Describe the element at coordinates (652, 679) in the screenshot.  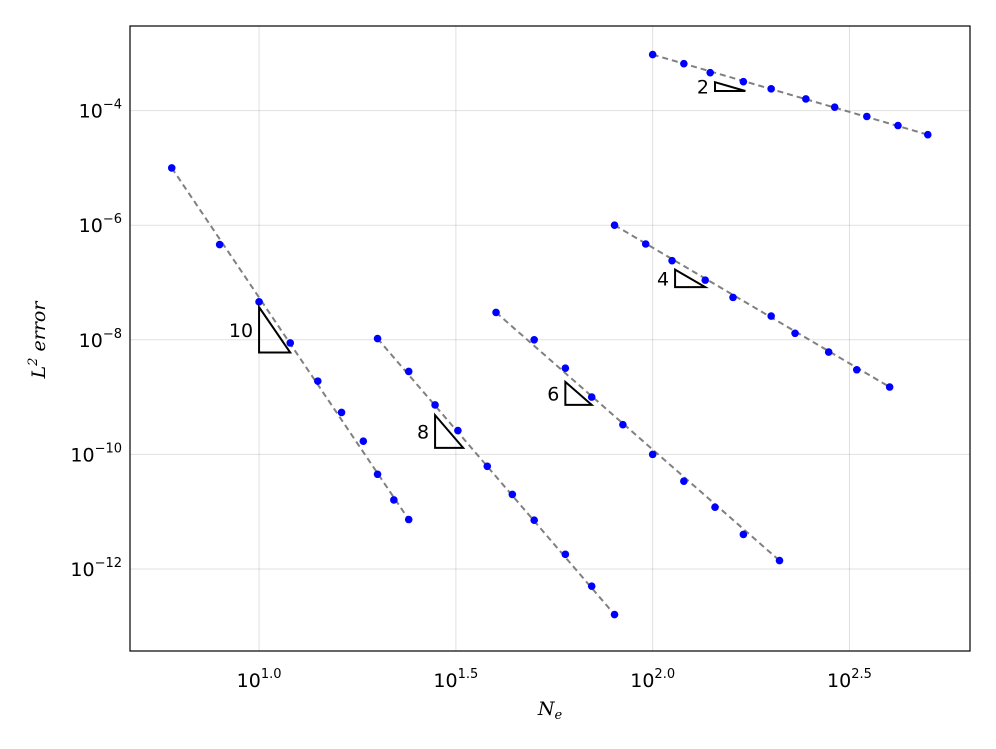
I see `x-tick-label: 102.0` at that location.